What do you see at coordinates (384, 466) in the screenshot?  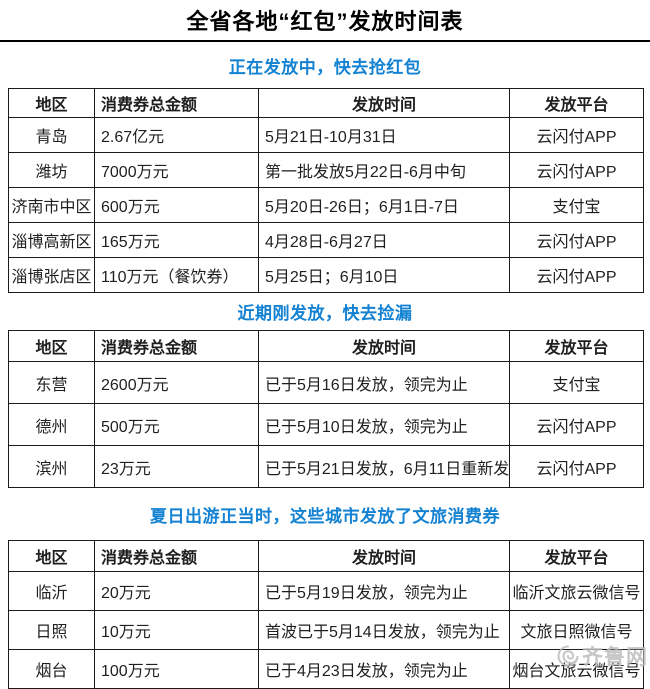 I see `cell-time: 已于5月21日发放，6月11日重新发` at bounding box center [384, 466].